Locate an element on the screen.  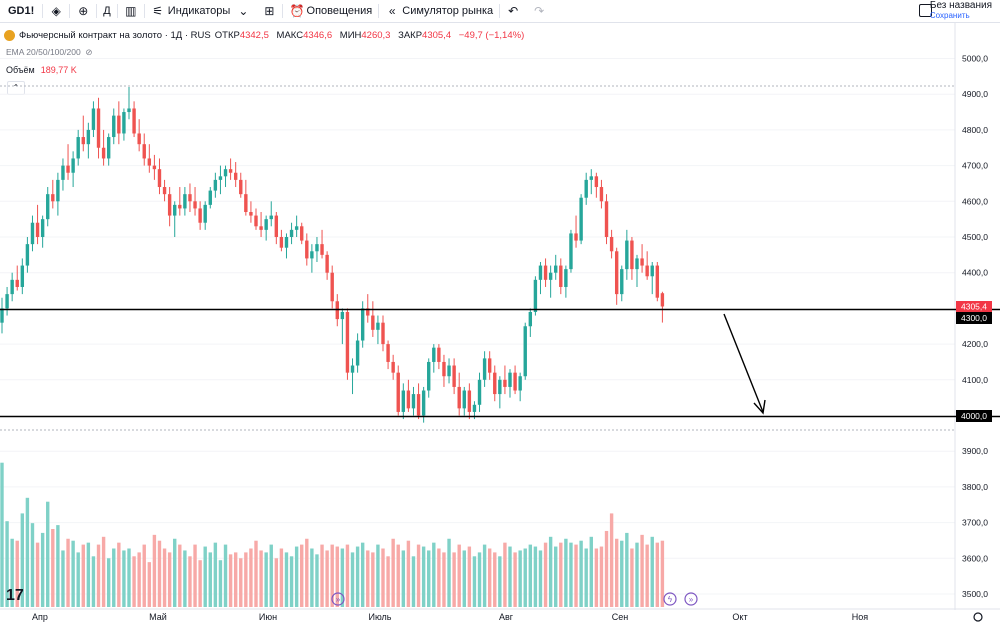
symbol-search-button: GD1! is located at coordinates (21, 11).